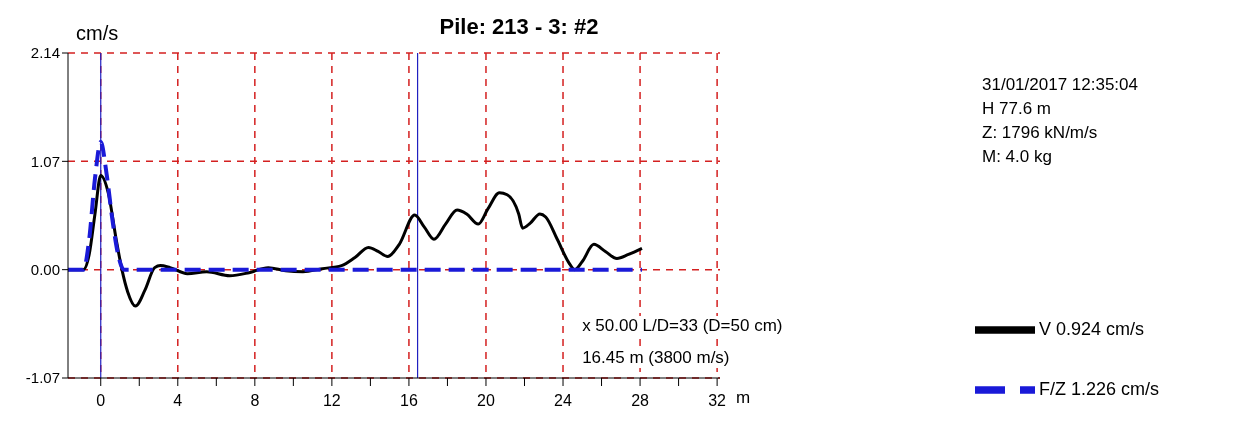 The height and width of the screenshot is (445, 1233). I want to click on text: Z: 1796 kN/m/s, so click(1040, 133).